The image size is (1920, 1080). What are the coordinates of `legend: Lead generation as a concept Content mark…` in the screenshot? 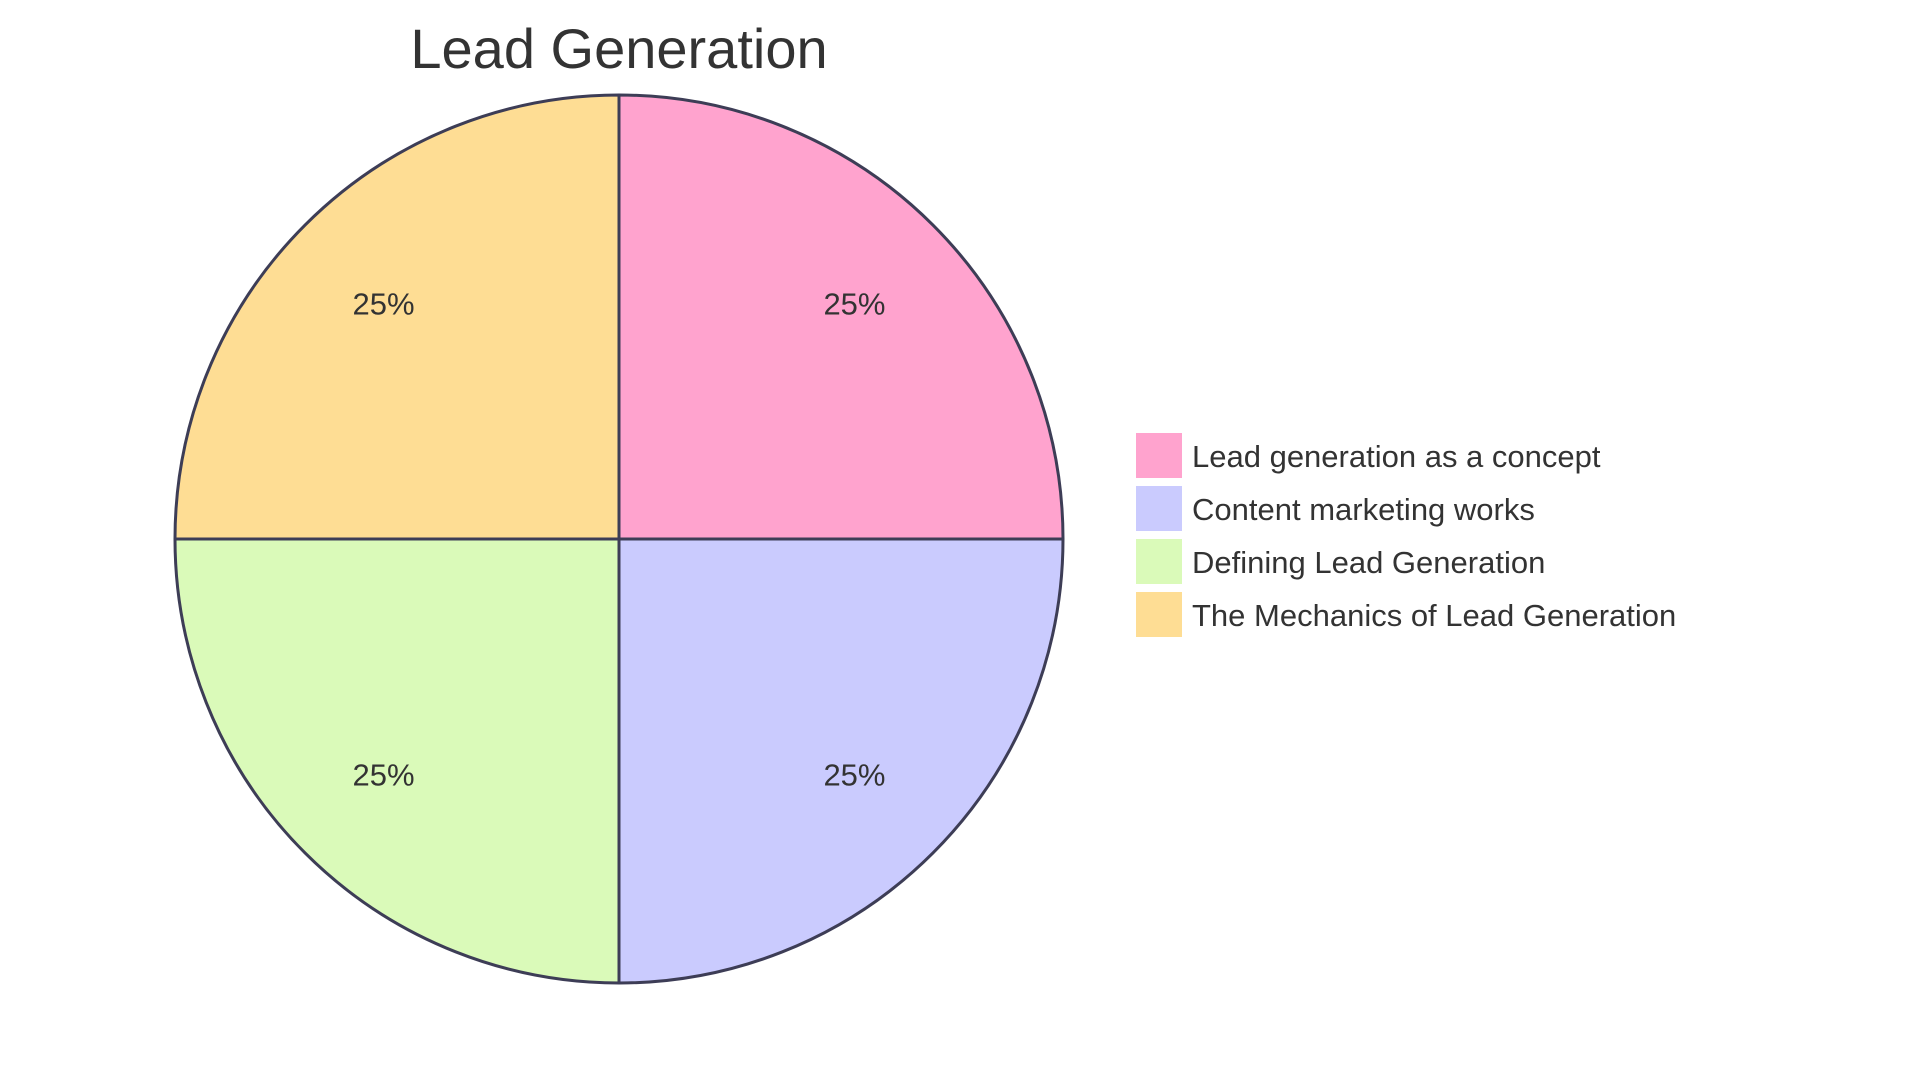 It's located at (1406, 535).